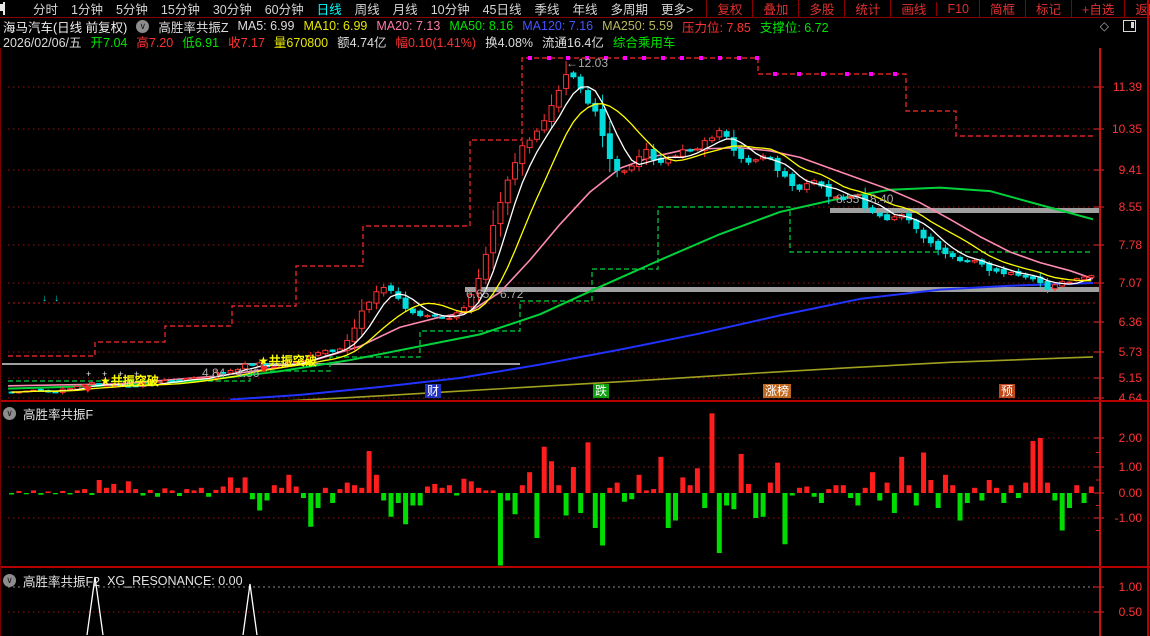  I want to click on panel-f-header: 高胜率共振F, so click(48, 413).